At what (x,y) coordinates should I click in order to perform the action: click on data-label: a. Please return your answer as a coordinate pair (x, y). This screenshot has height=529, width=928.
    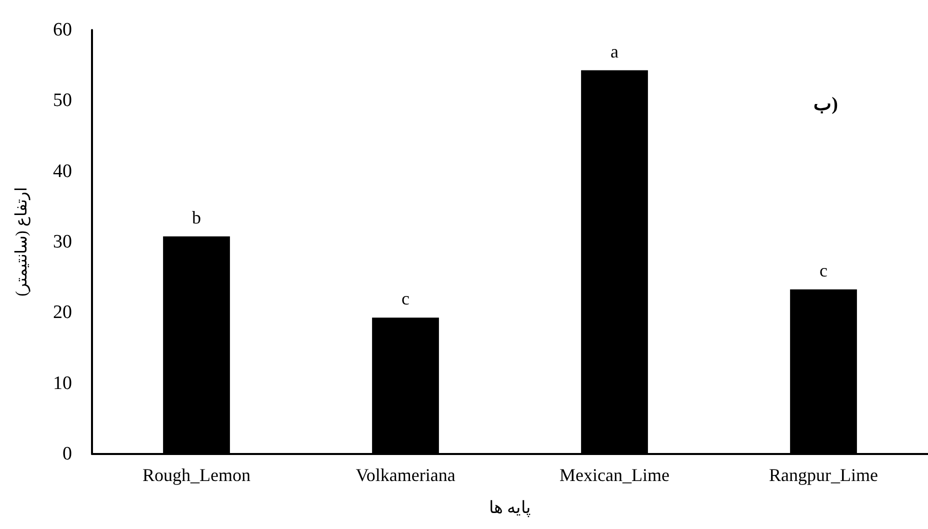
    Looking at the image, I should click on (614, 51).